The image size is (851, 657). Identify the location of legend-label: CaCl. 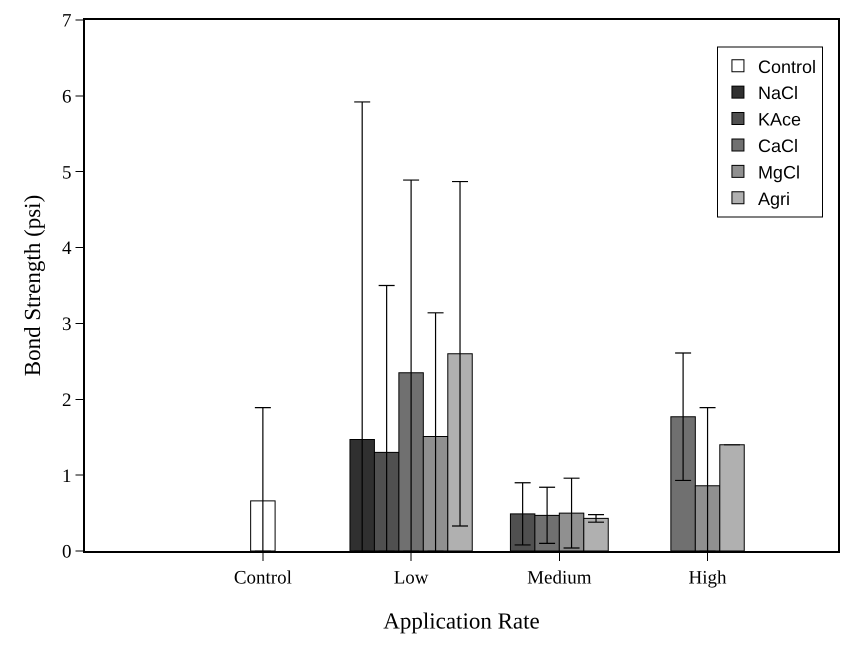
(778, 146).